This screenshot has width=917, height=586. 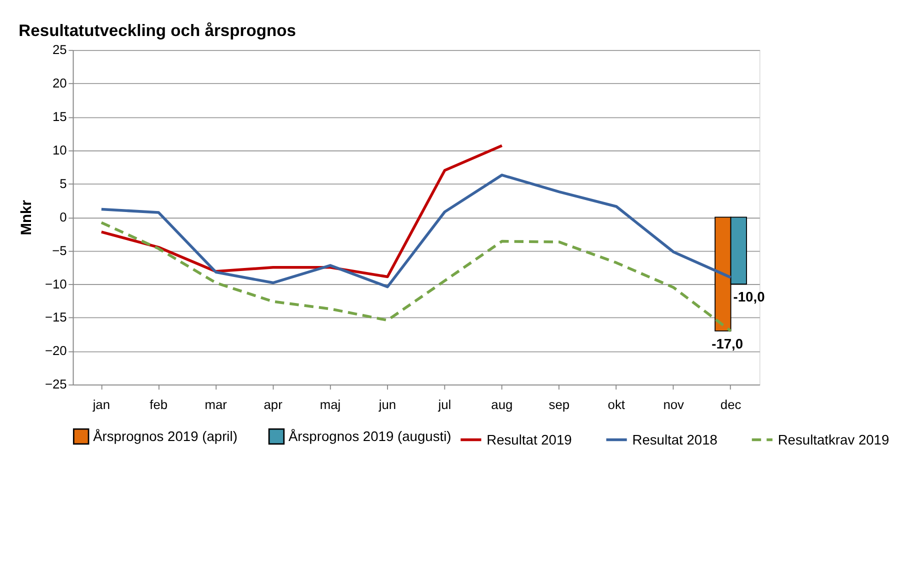 I want to click on y-tick-label: 0, so click(x=63, y=216).